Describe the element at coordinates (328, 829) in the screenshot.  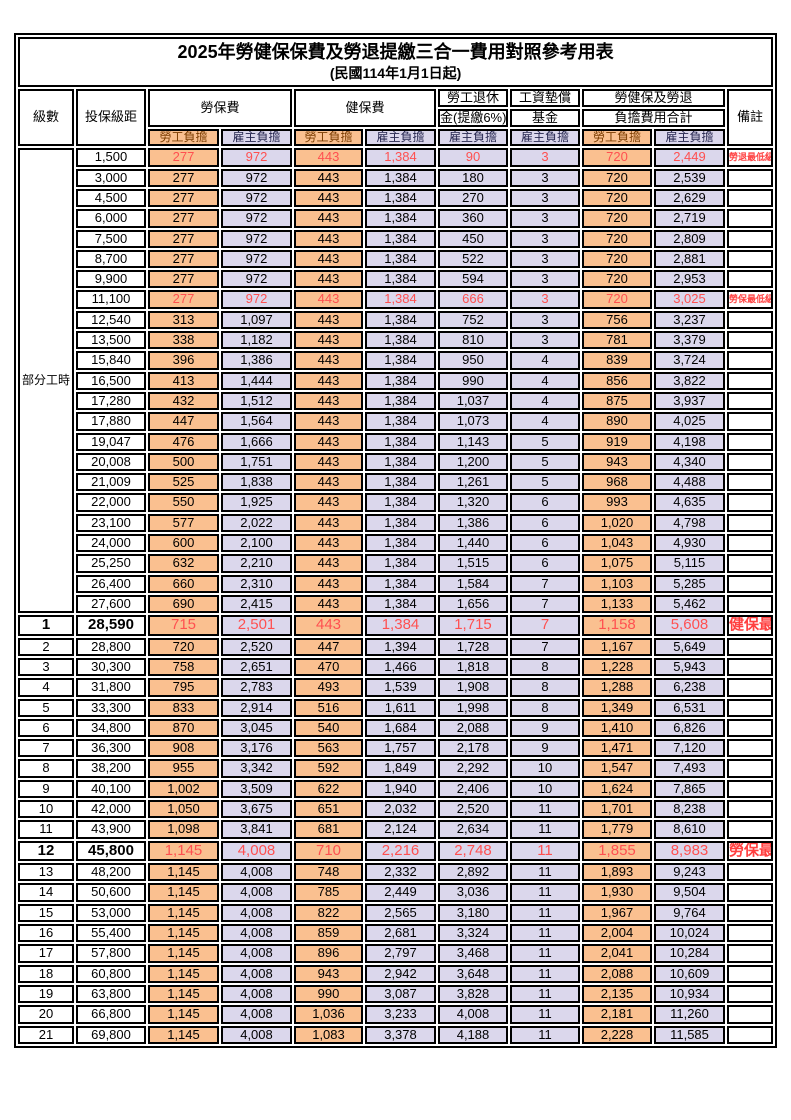
I see `health-employee-cell: 681` at that location.